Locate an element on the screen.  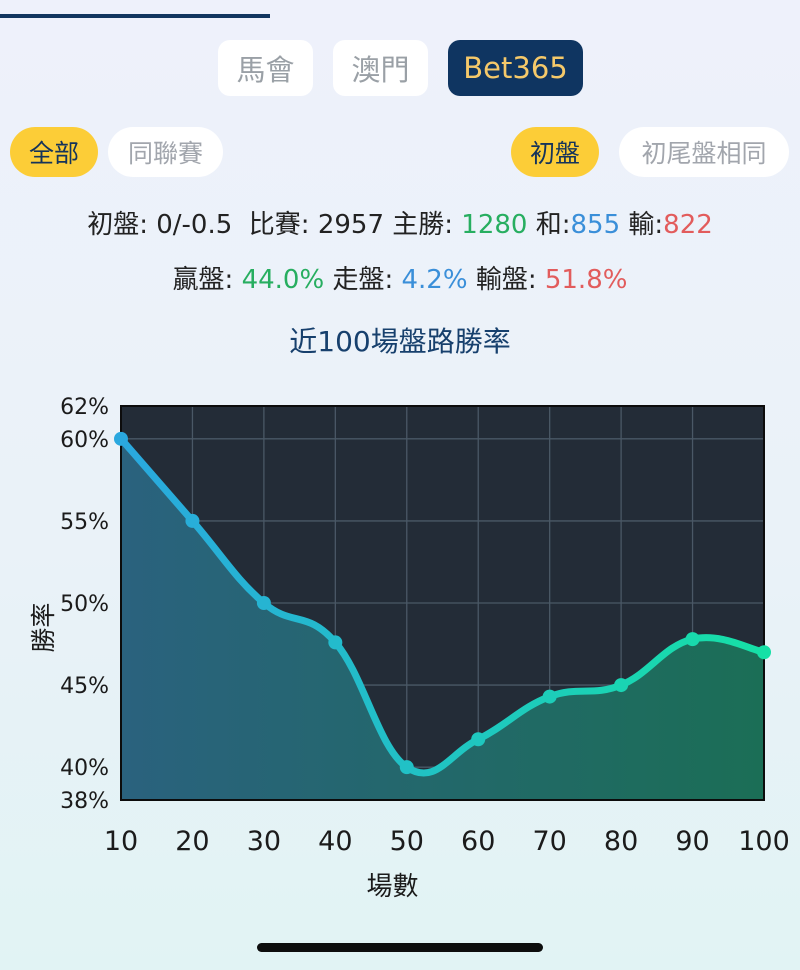
x-tick-label: 40 is located at coordinates (335, 841).